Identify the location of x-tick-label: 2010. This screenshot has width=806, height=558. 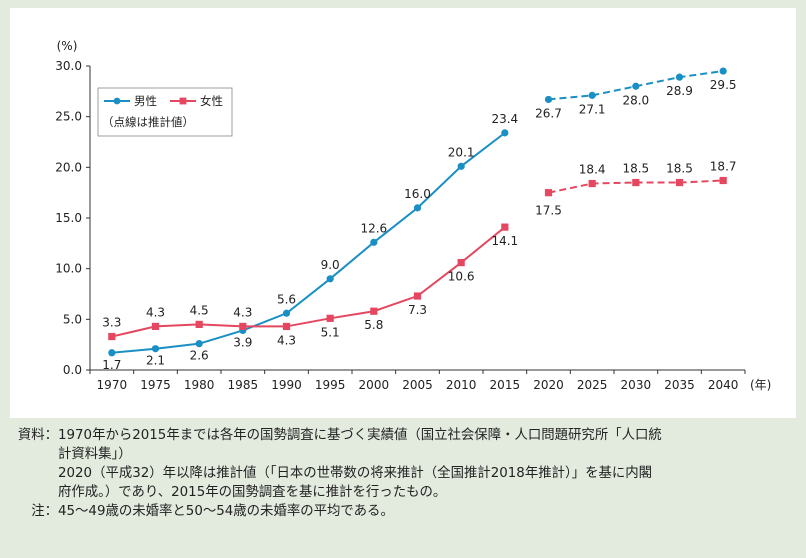
(461, 385).